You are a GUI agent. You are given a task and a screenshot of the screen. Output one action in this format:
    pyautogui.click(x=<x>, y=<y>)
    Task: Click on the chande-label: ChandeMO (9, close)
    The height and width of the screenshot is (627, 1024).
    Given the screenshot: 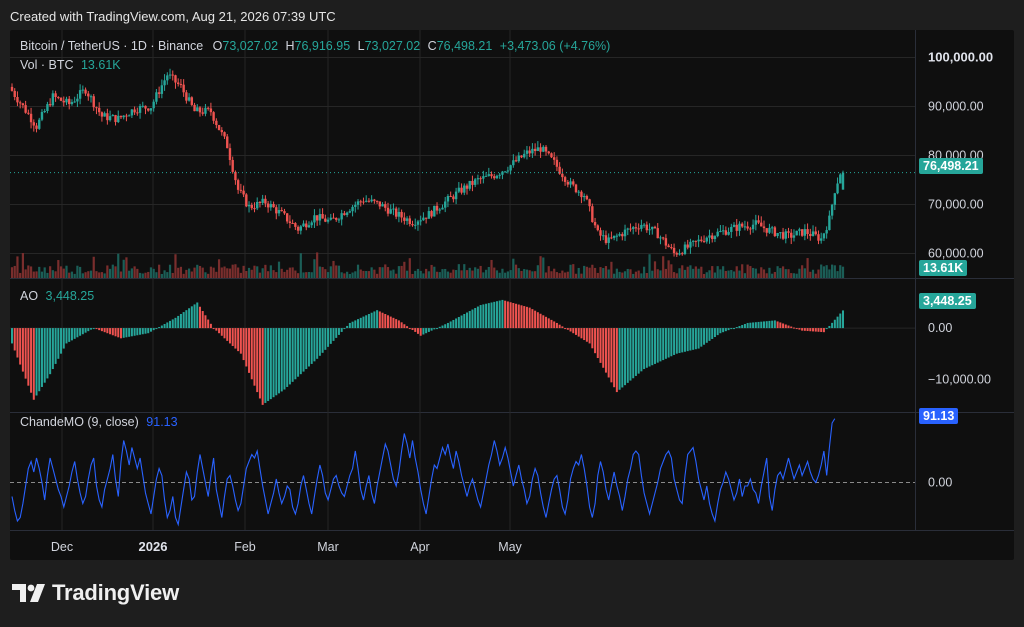 What is the action you would take?
    pyautogui.click(x=79, y=422)
    